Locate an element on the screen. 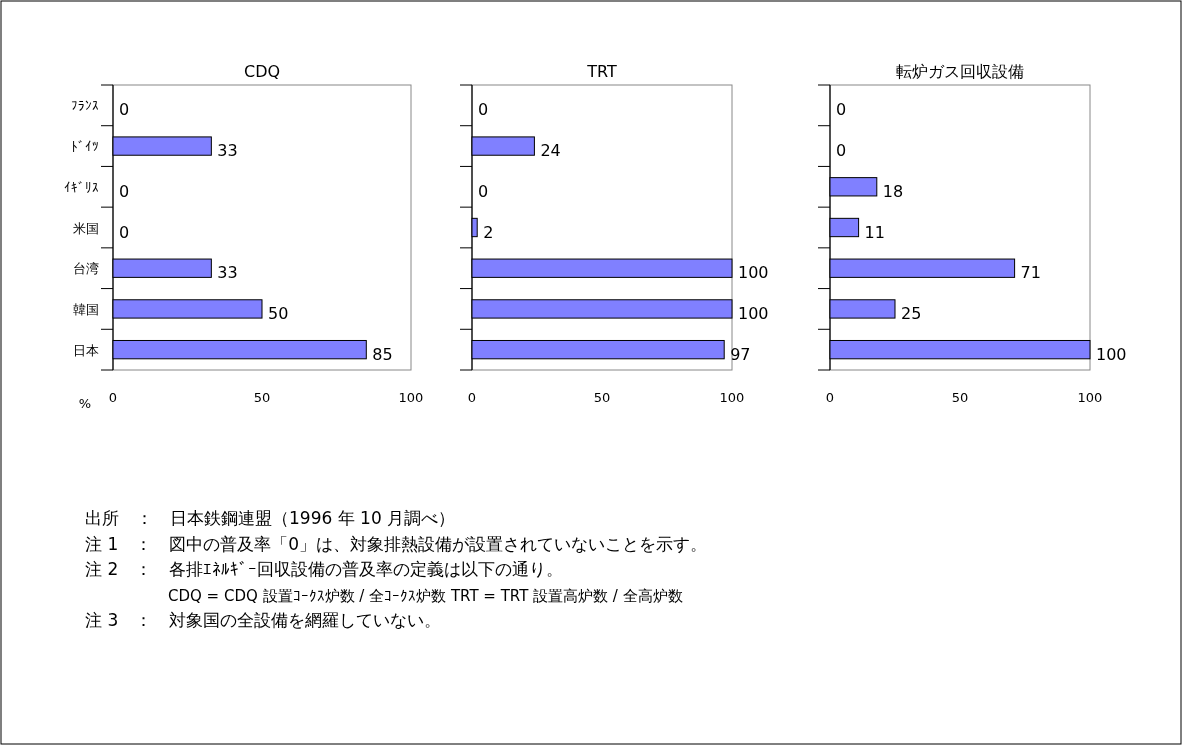 The image size is (1182, 745). text: 注 2 ： 各排ｴﾈﾙｷﾞｰ回収設備の普及率の定義は以下の通り。 is located at coordinates (324, 569).